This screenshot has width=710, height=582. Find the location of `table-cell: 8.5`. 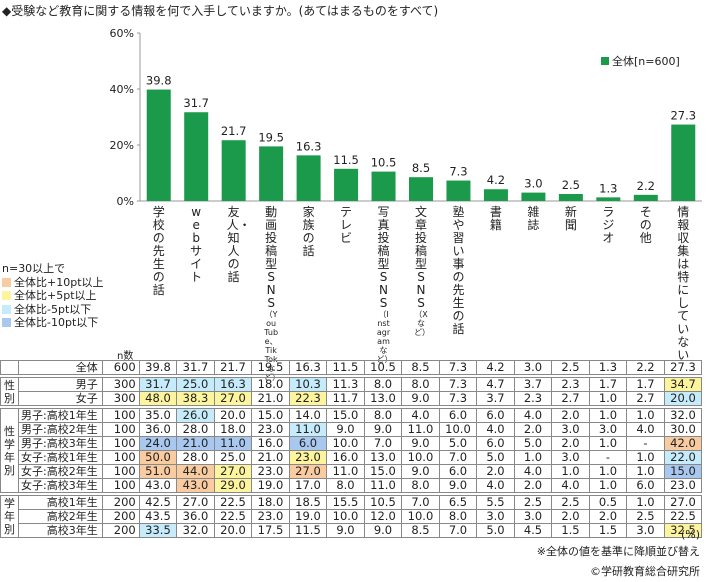

table-cell: 8.5 is located at coordinates (420, 367).